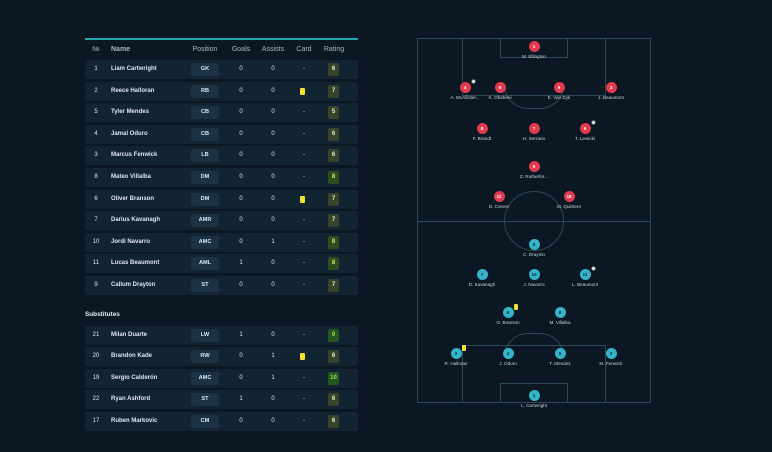 This screenshot has width=772, height=452. What do you see at coordinates (585, 130) in the screenshot?
I see `away-player-marker: 6 T. Lewicki` at bounding box center [585, 130].